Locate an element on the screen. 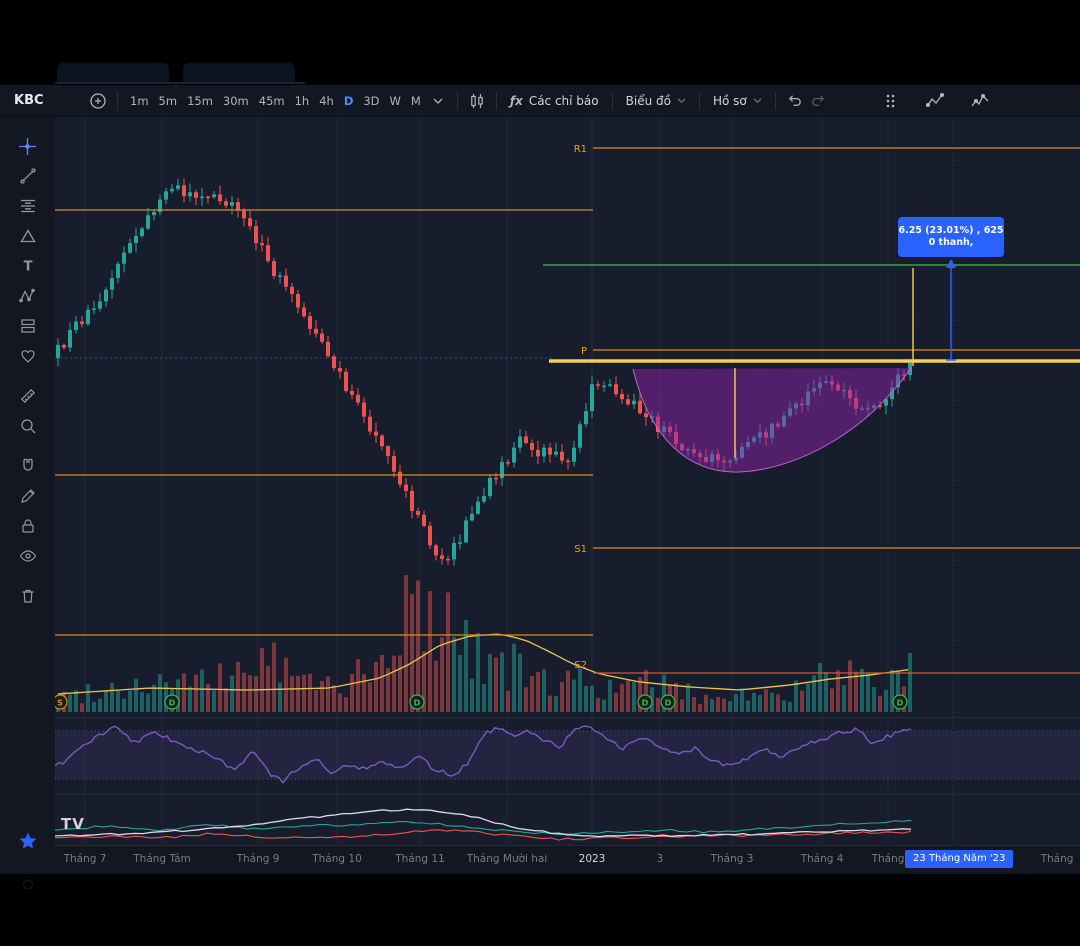  svg-text: S2 is located at coordinates (580, 665).